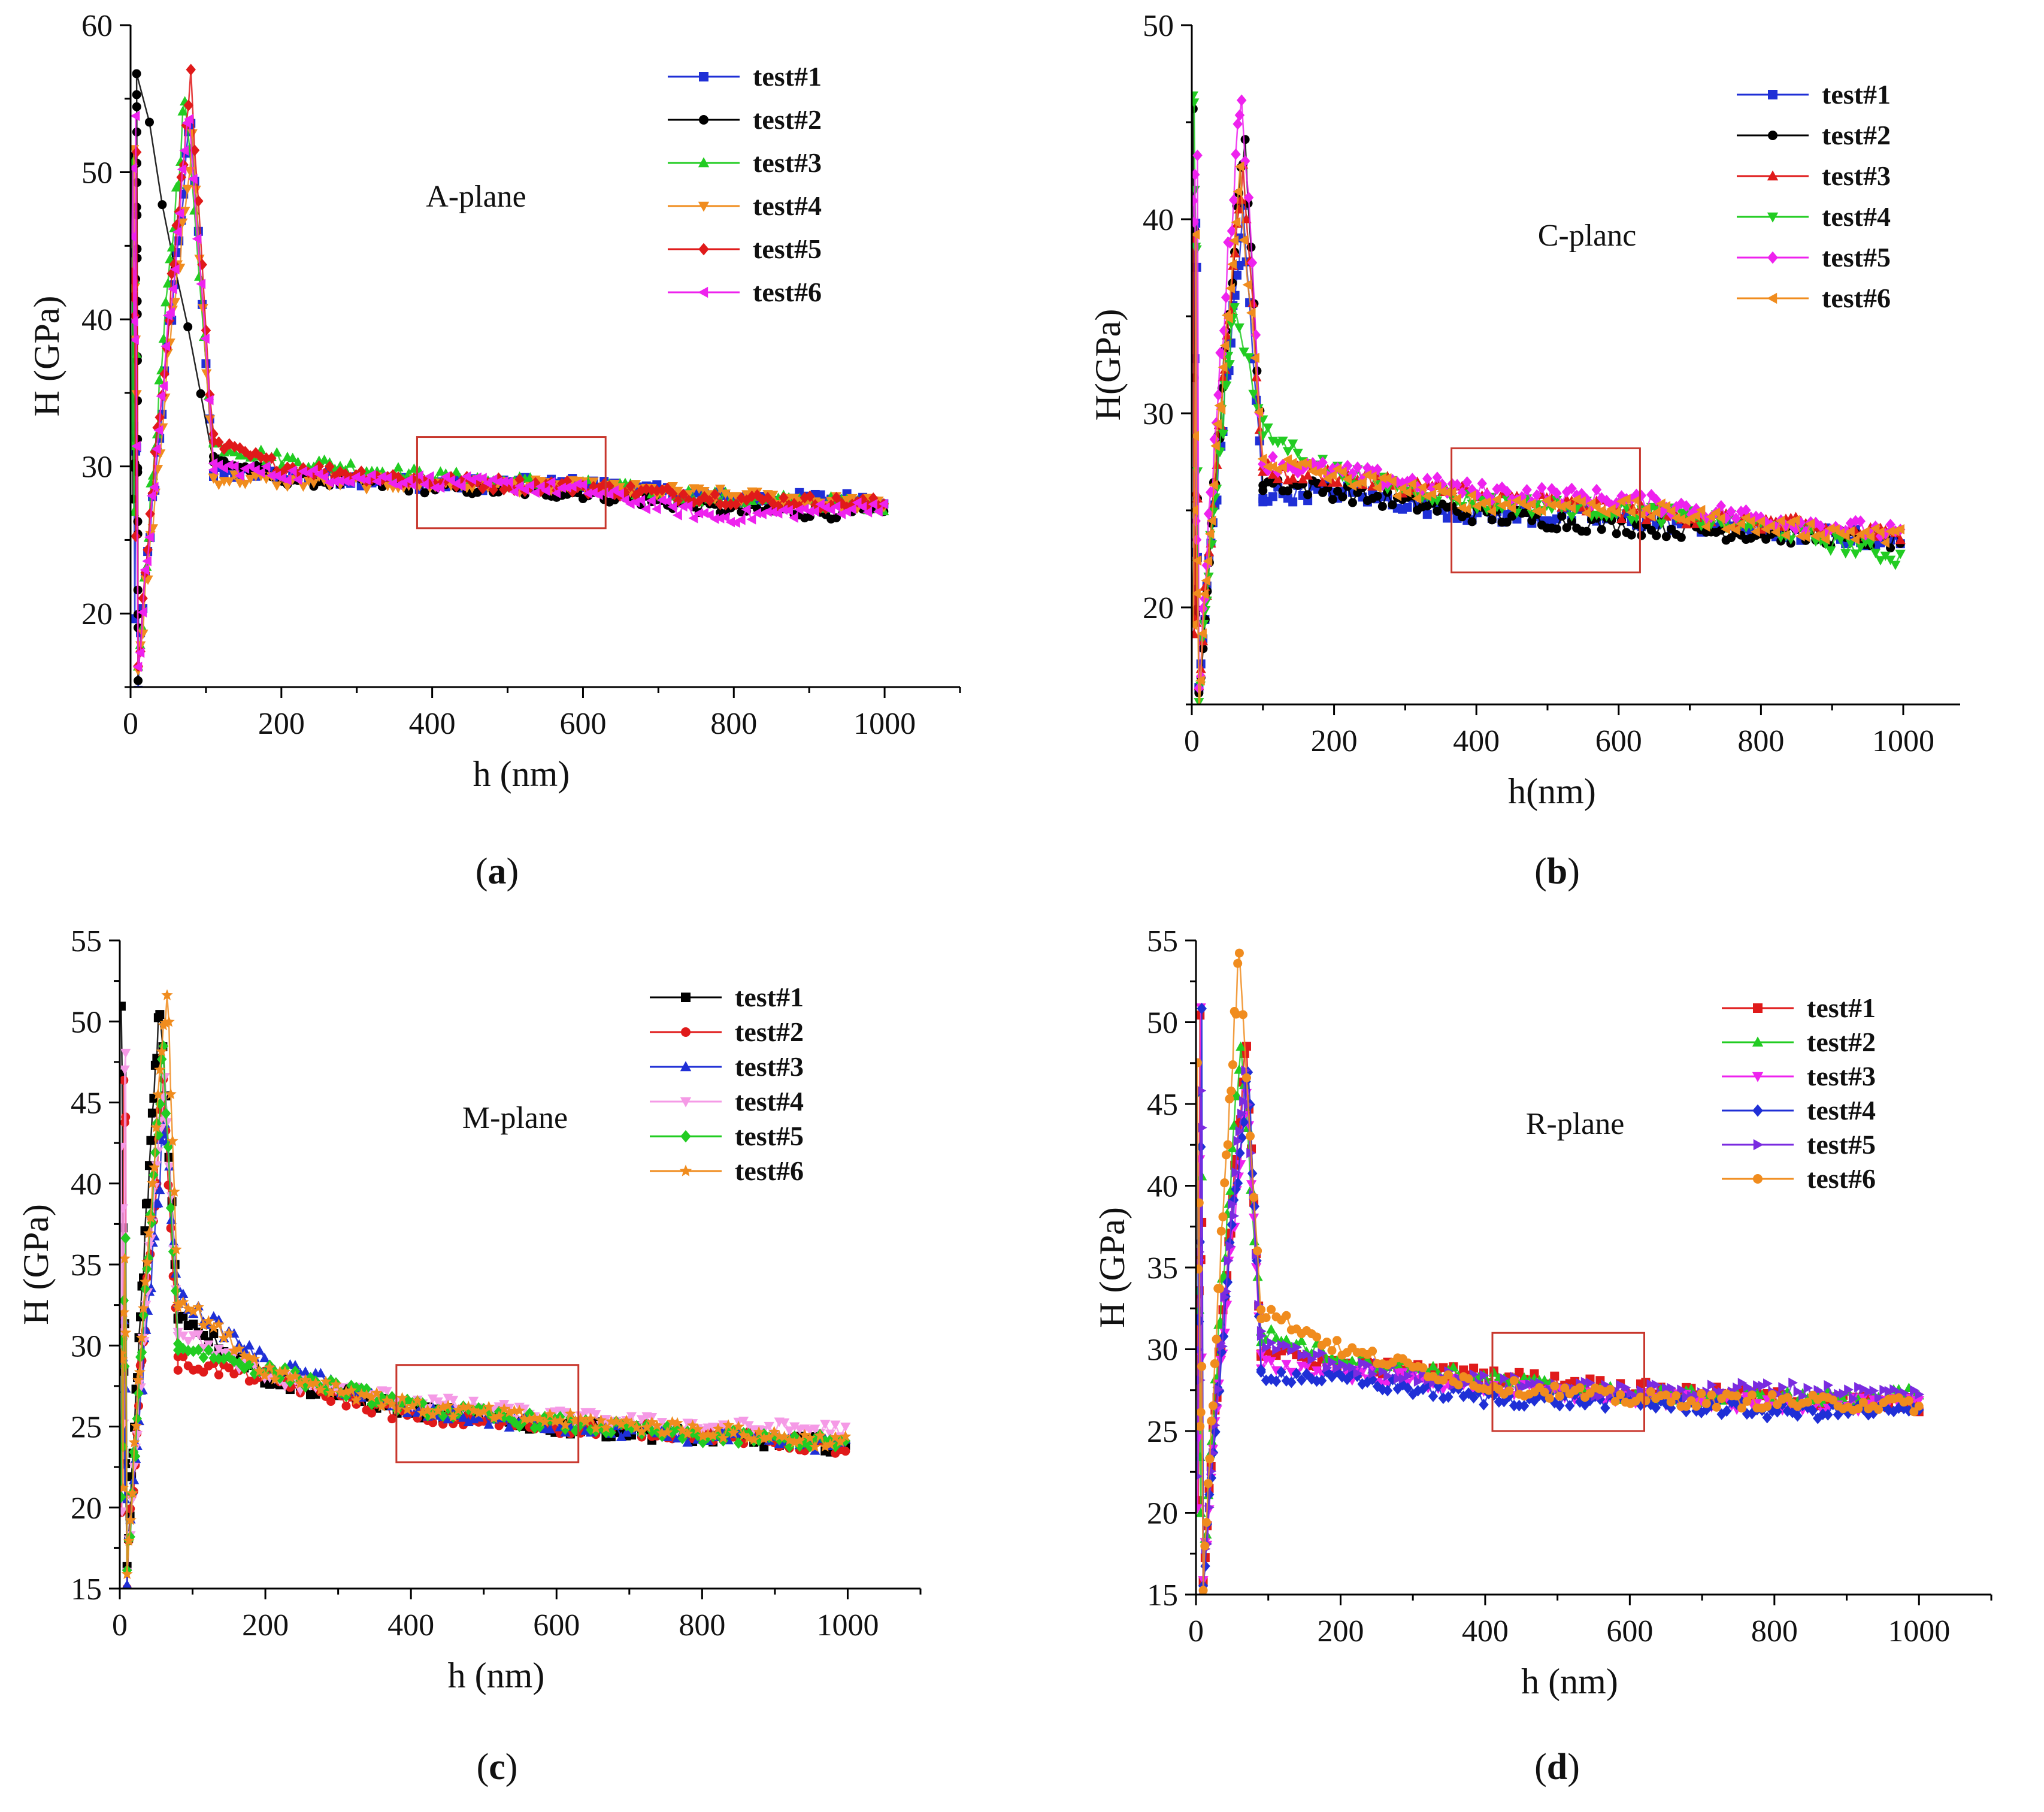 The width and height of the screenshot is (2044, 1812). I want to click on caption-letter: b, so click(1557, 872).